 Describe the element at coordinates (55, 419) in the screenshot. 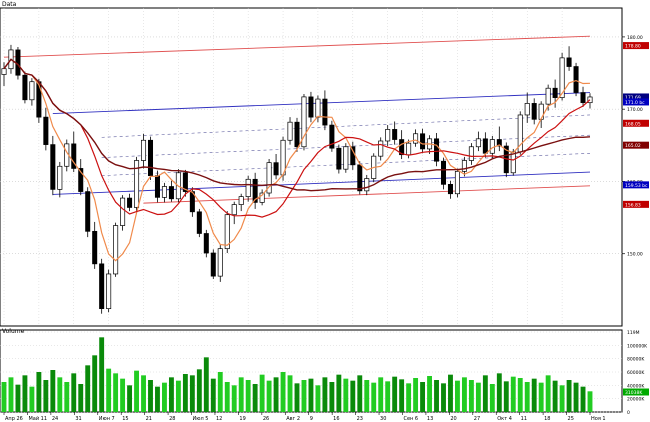

I see `date-axis-label: 24` at that location.